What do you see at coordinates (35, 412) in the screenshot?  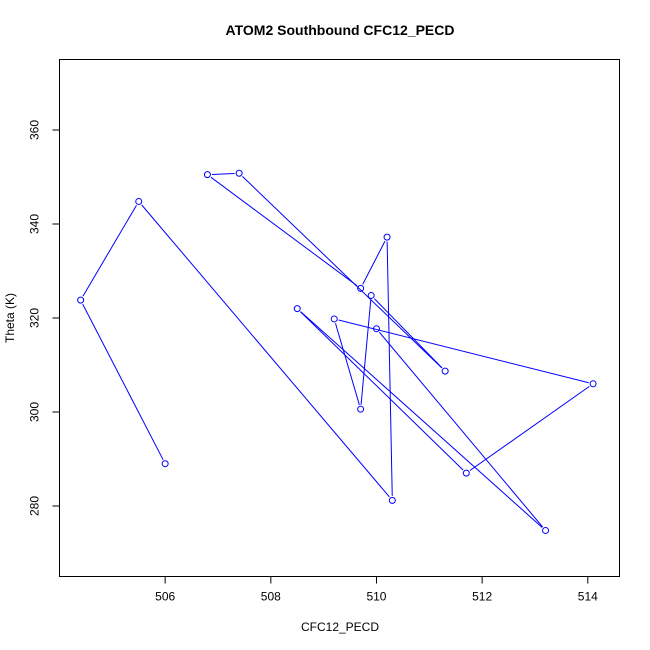 I see `y-tick-label: 300` at bounding box center [35, 412].